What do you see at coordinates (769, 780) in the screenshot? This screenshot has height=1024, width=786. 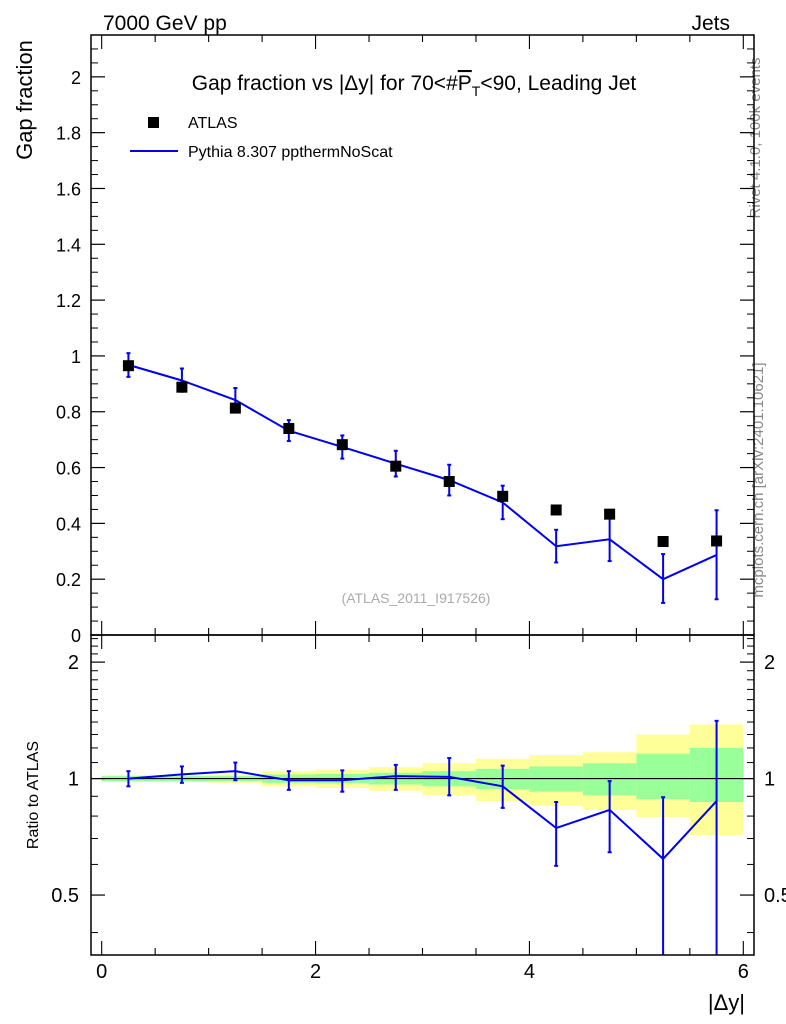 I see `ratio-ytick-label-right: 1` at bounding box center [769, 780].